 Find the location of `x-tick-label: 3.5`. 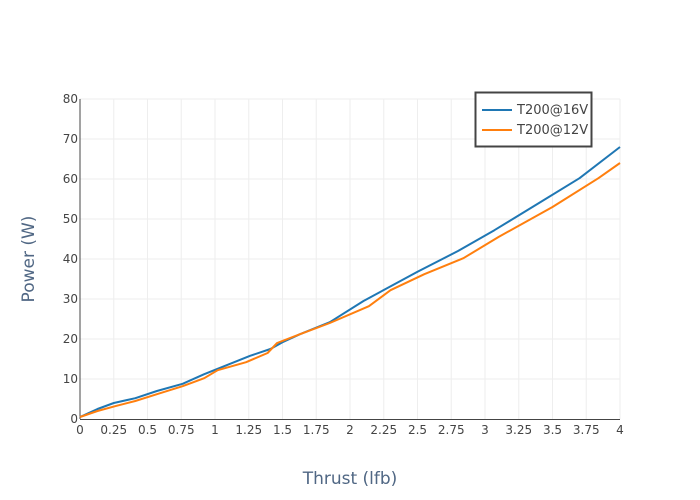

x-tick-label: 3.5 is located at coordinates (552, 430).